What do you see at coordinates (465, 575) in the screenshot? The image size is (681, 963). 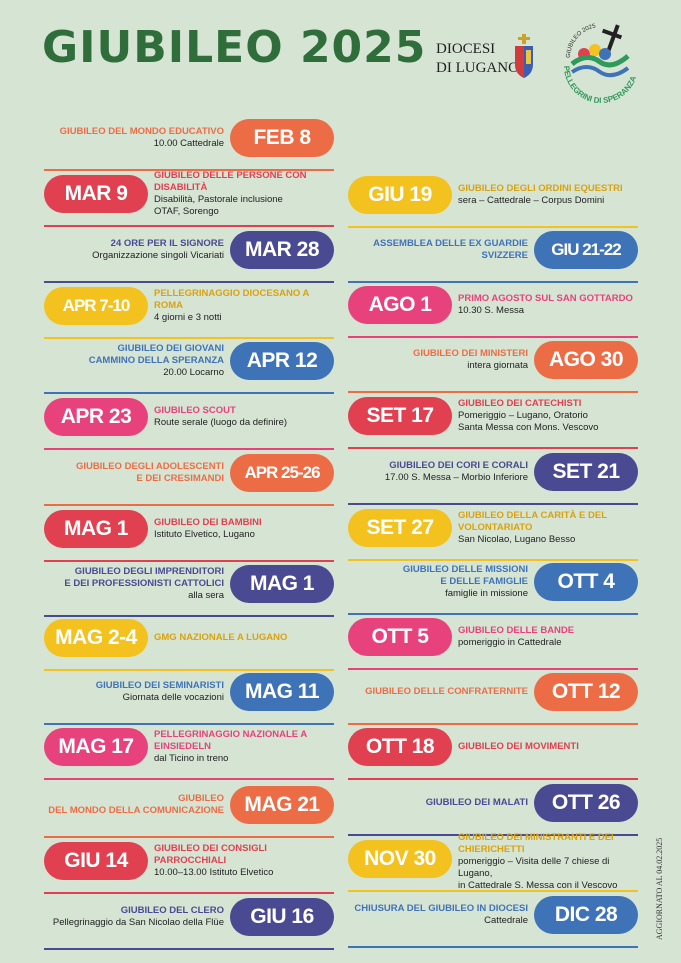 I see `event-title: GIUBILEO DELLE MISSIONI E DELLE FAMIGLIE` at bounding box center [465, 575].